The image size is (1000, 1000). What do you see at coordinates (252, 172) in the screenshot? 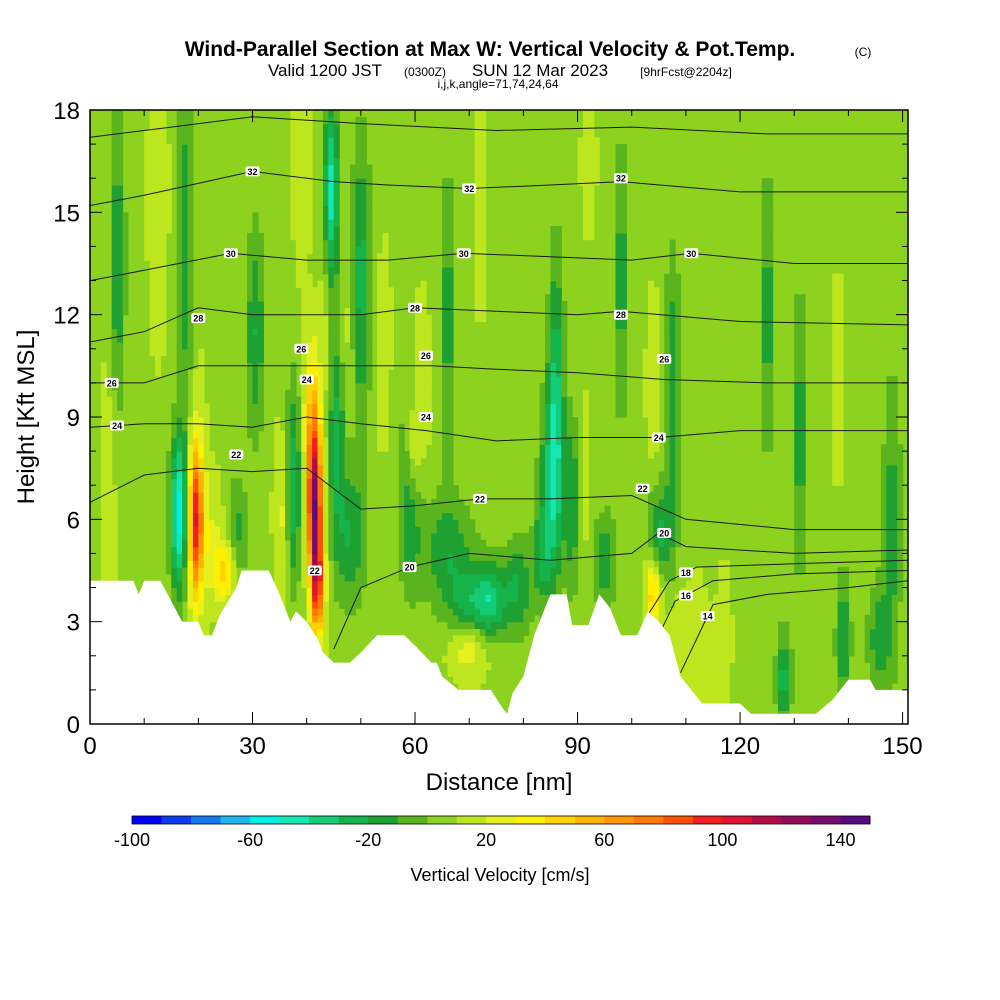
I see `contour-label-text: 32` at bounding box center [252, 172].